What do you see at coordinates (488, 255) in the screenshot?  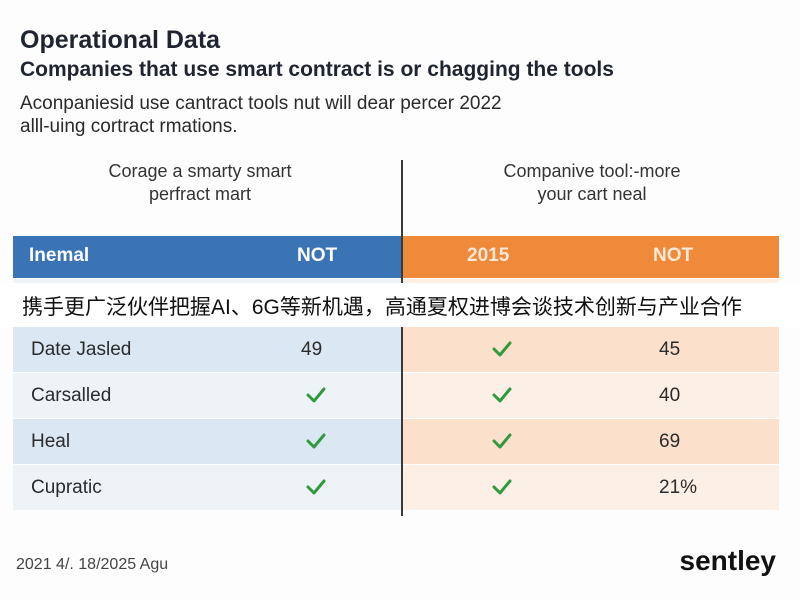 I see `header-cell-2015: 2015` at bounding box center [488, 255].